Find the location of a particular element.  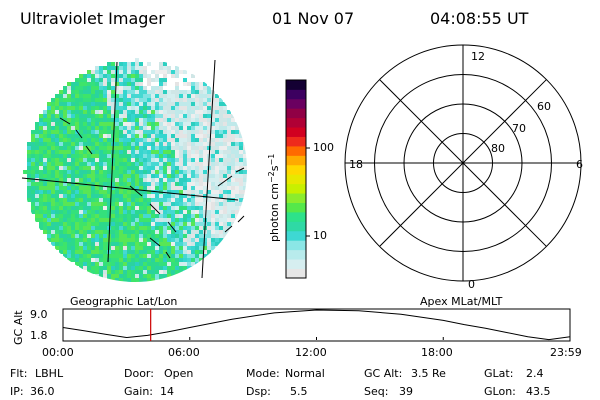

colorbar-tick-label: 10 is located at coordinates (320, 235).